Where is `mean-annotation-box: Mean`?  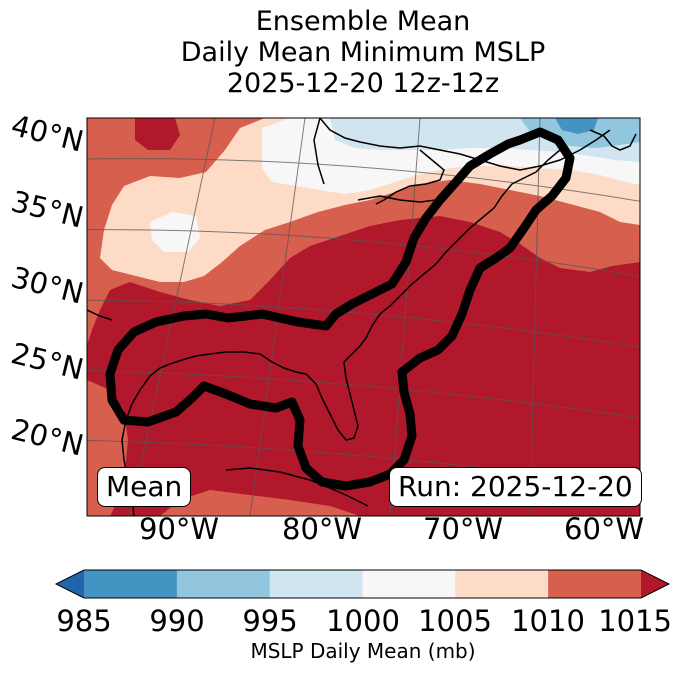 mean-annotation-box: Mean is located at coordinates (144, 487).